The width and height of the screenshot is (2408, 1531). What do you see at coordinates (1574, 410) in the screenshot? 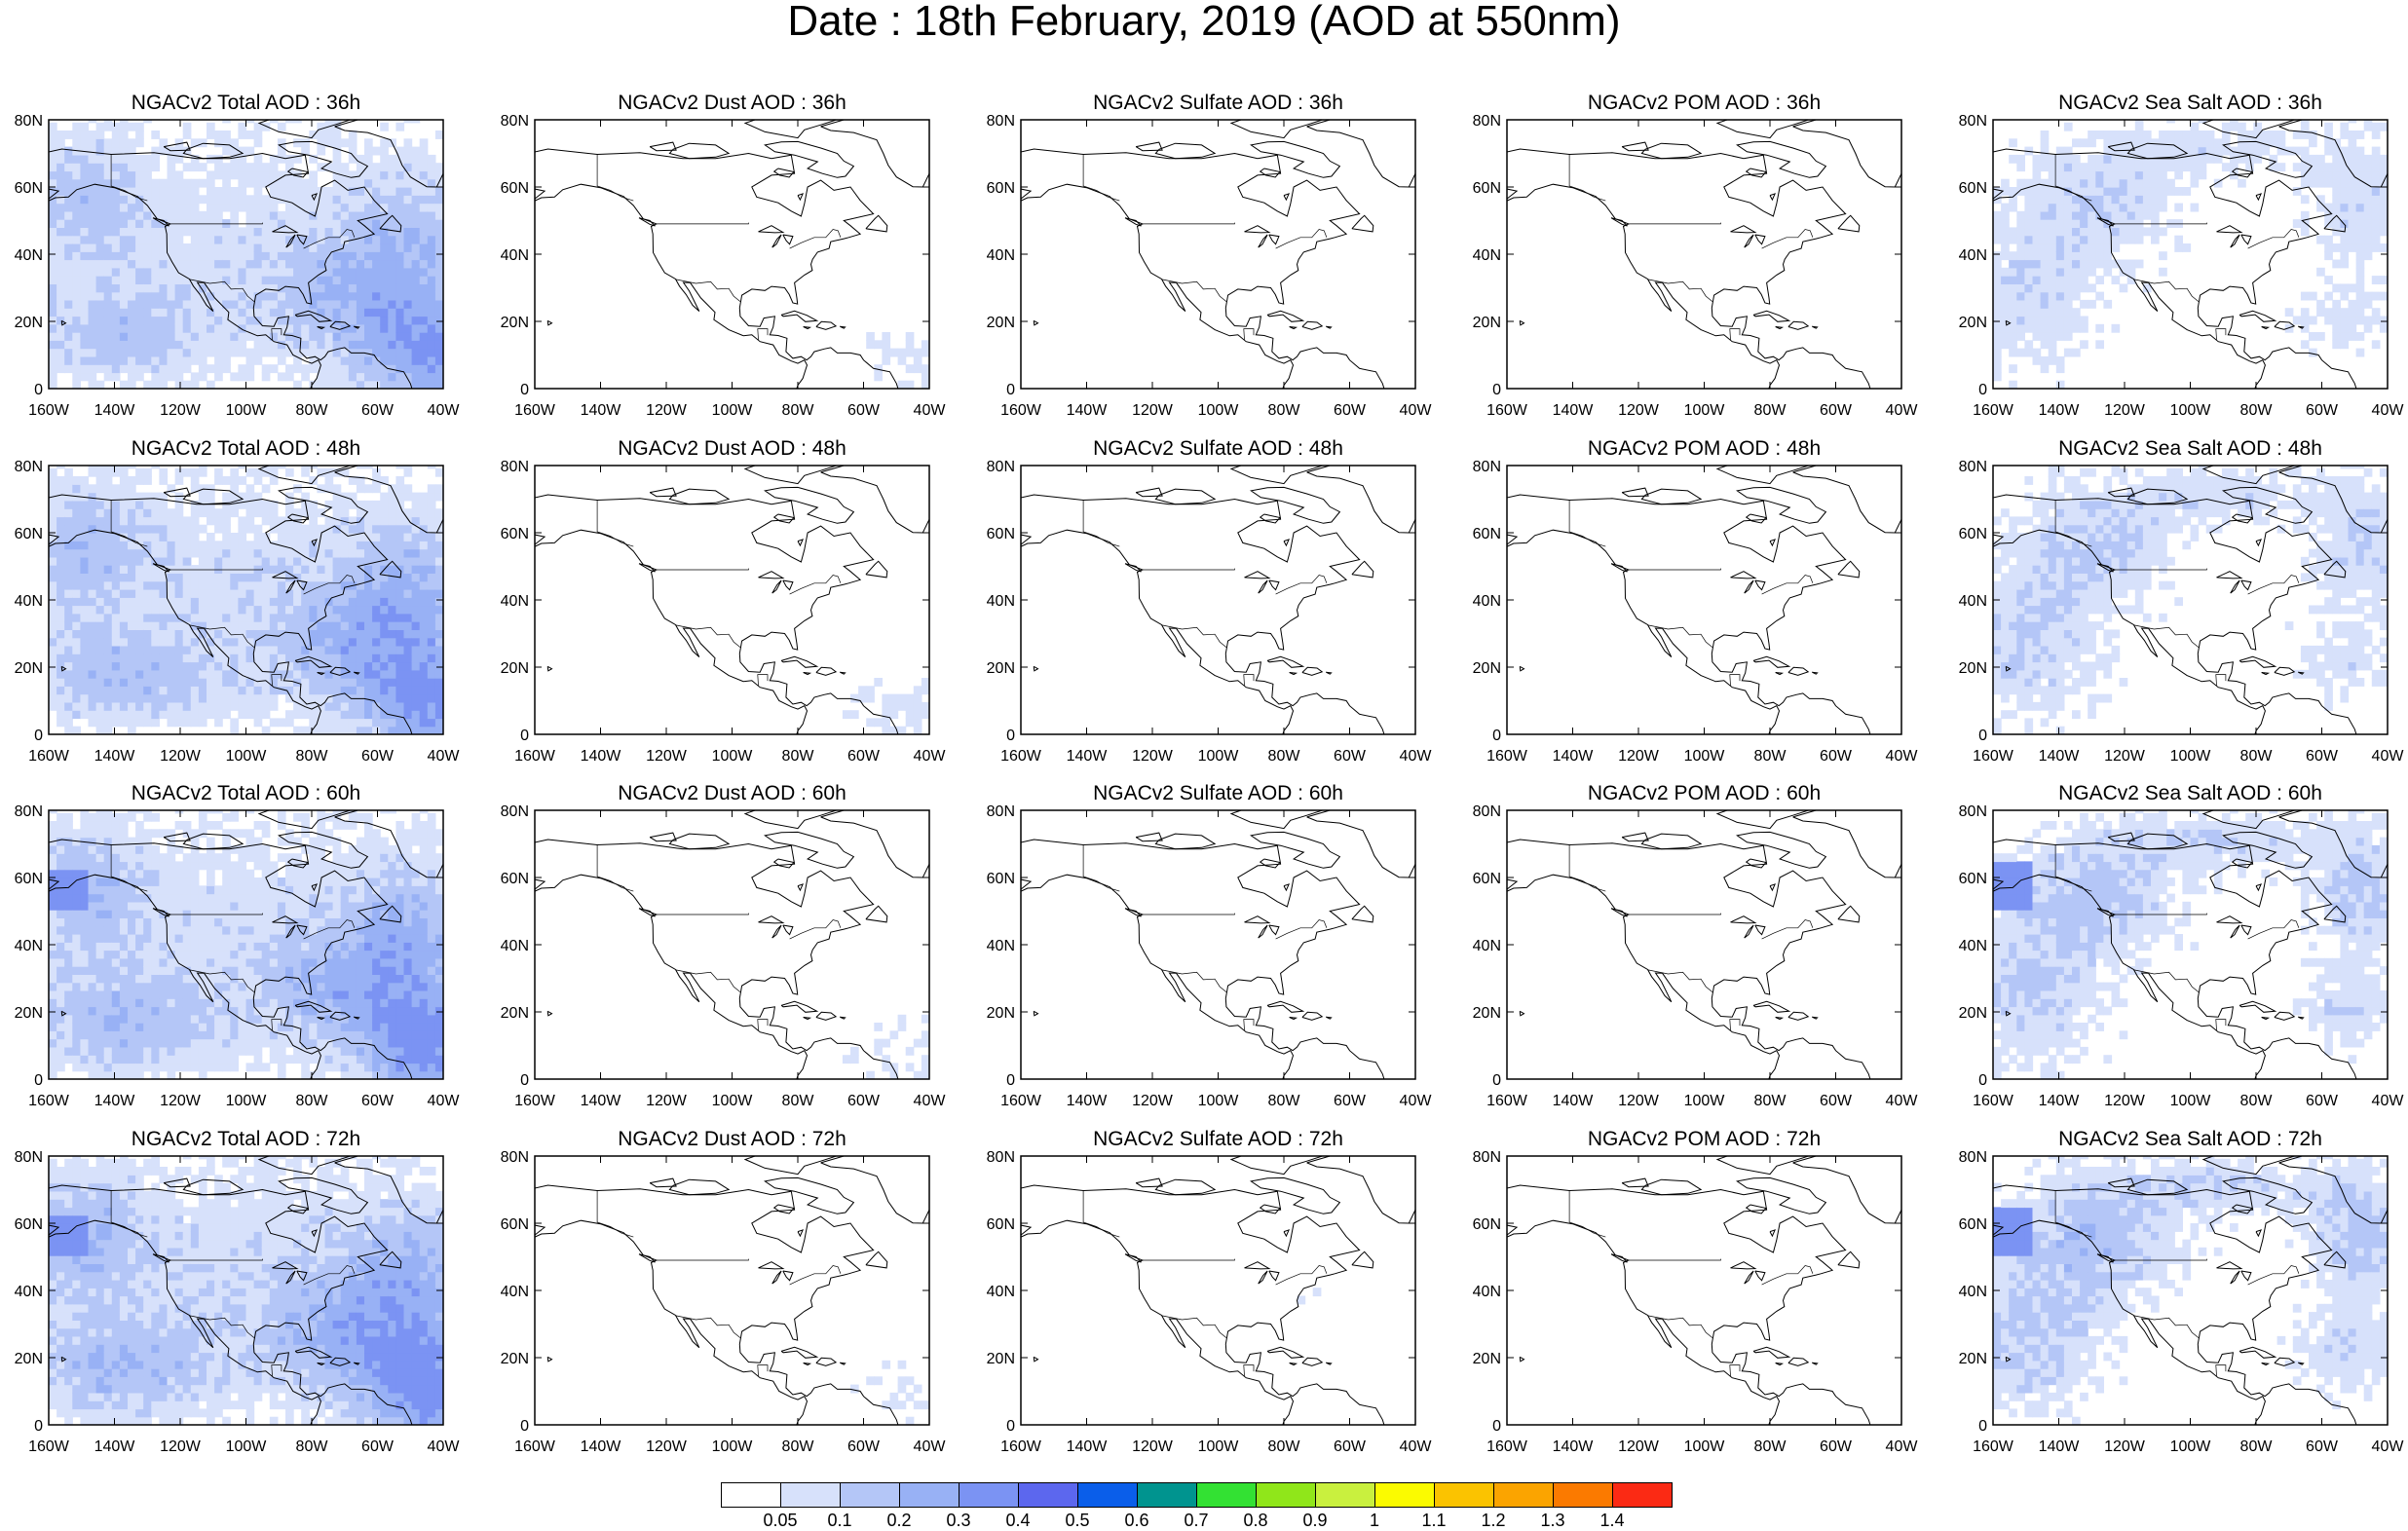
I see `lon-tick-label: 140W` at bounding box center [1574, 410].